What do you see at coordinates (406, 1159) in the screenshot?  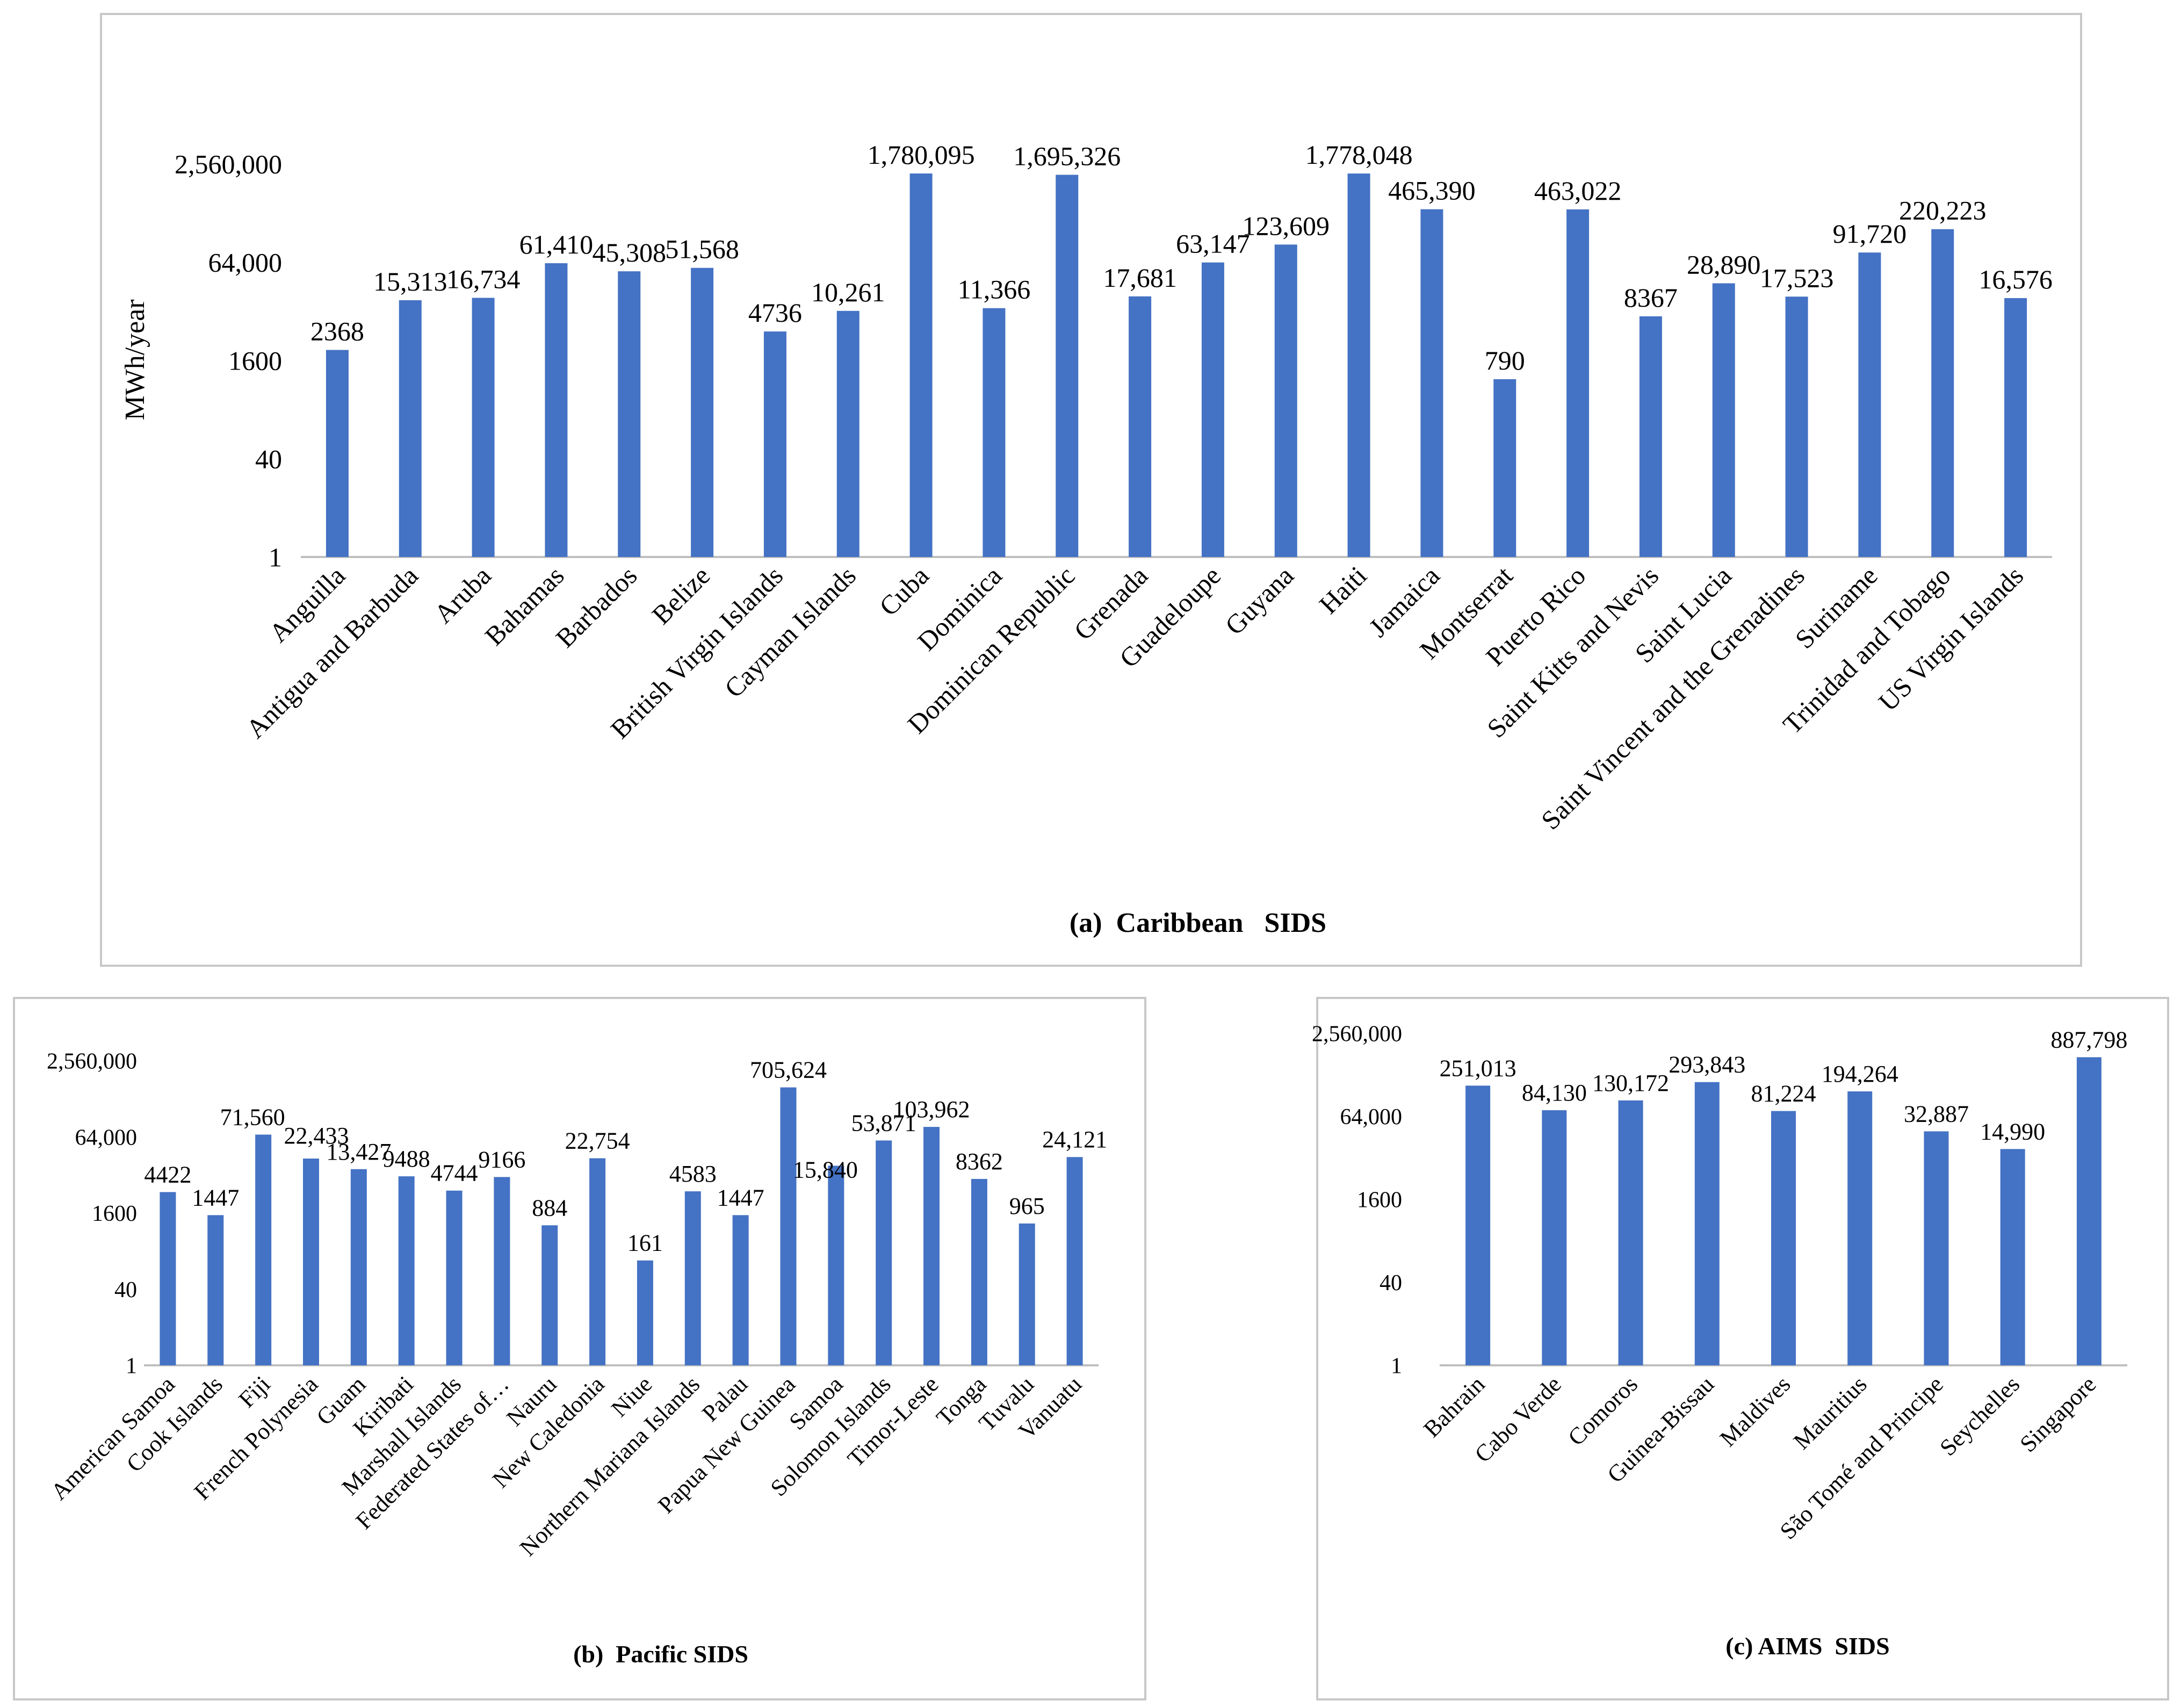 I see `data-label-pacific-5: 9488` at bounding box center [406, 1159].